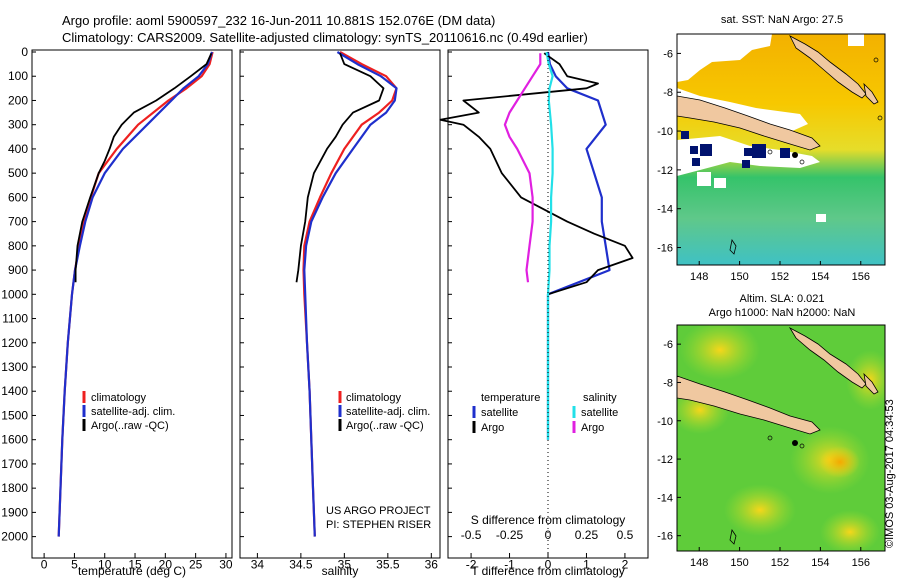 The height and width of the screenshot is (580, 900). What do you see at coordinates (509, 565) in the screenshot?
I see `x-tick-label: -1` at bounding box center [509, 565].